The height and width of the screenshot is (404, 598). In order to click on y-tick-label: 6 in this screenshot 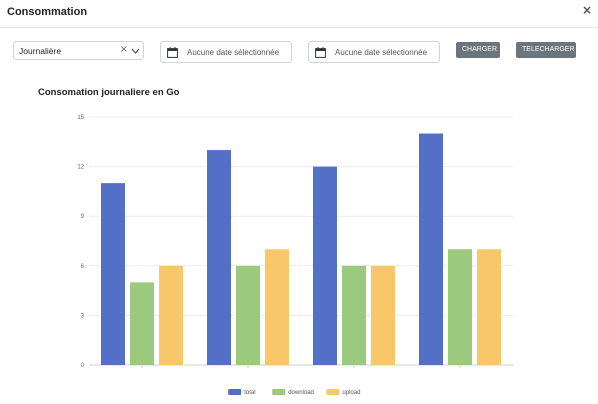, I will do `click(83, 267)`.